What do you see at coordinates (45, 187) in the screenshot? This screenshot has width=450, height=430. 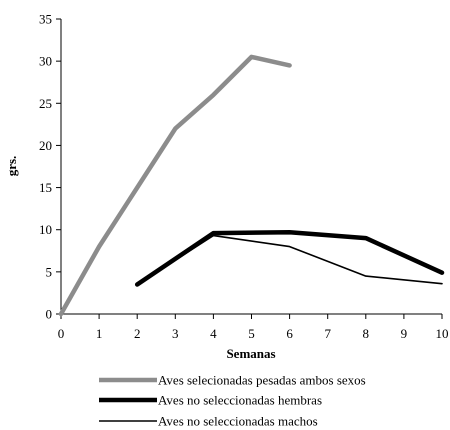 I see `y-tick-label: 15` at bounding box center [45, 187].